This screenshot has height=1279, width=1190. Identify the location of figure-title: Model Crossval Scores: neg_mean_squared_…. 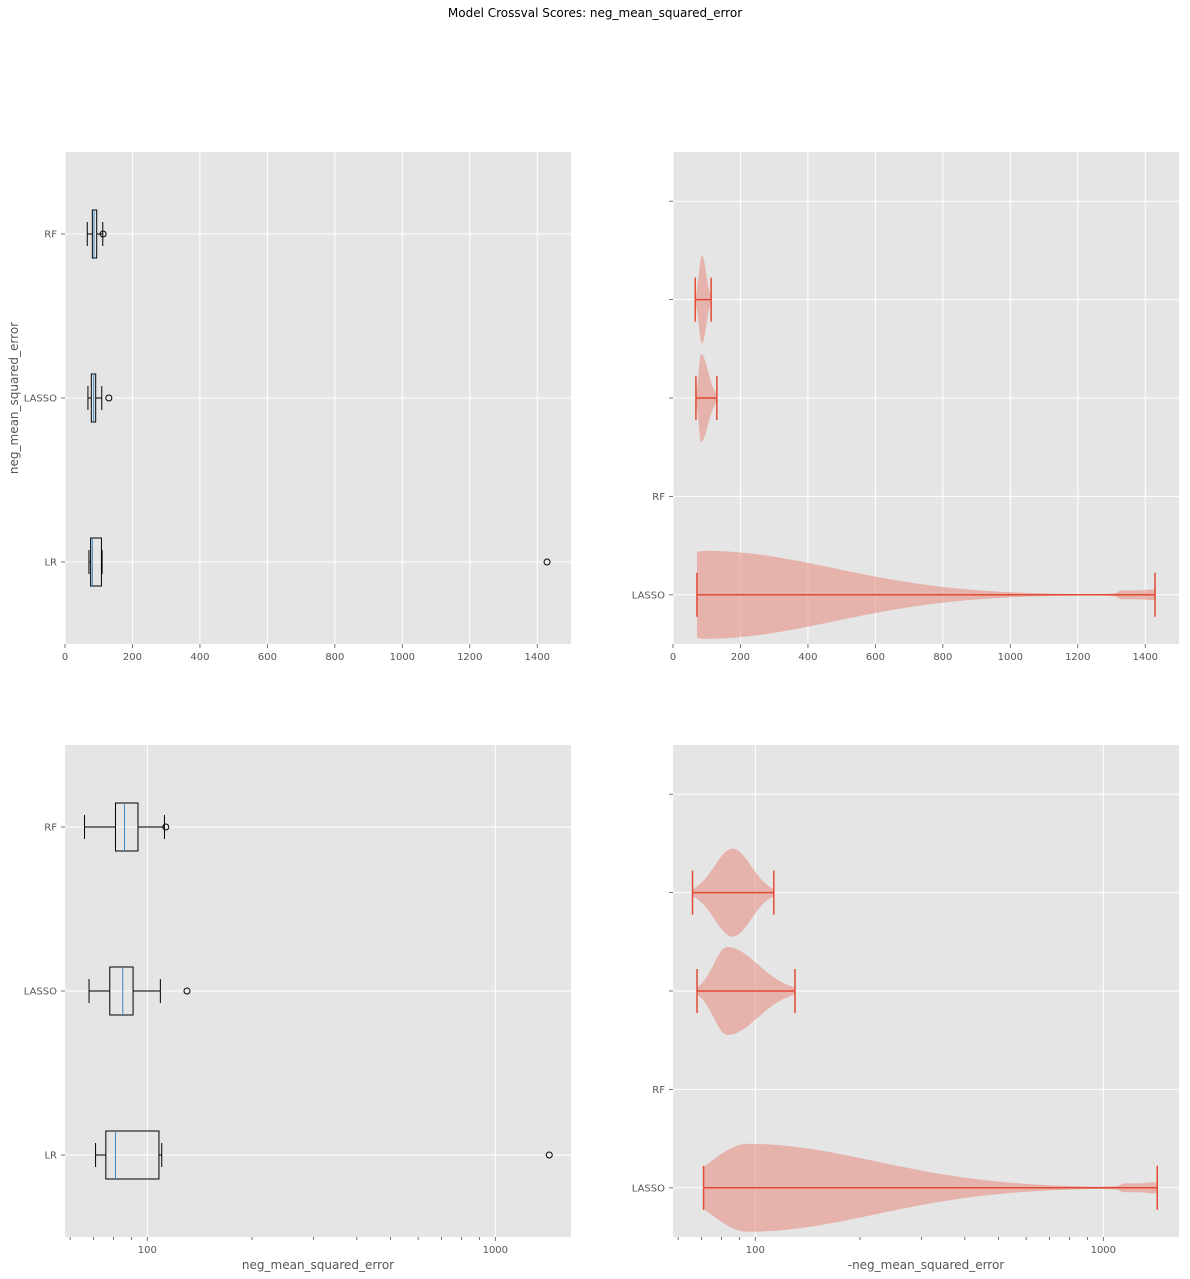
(595, 13).